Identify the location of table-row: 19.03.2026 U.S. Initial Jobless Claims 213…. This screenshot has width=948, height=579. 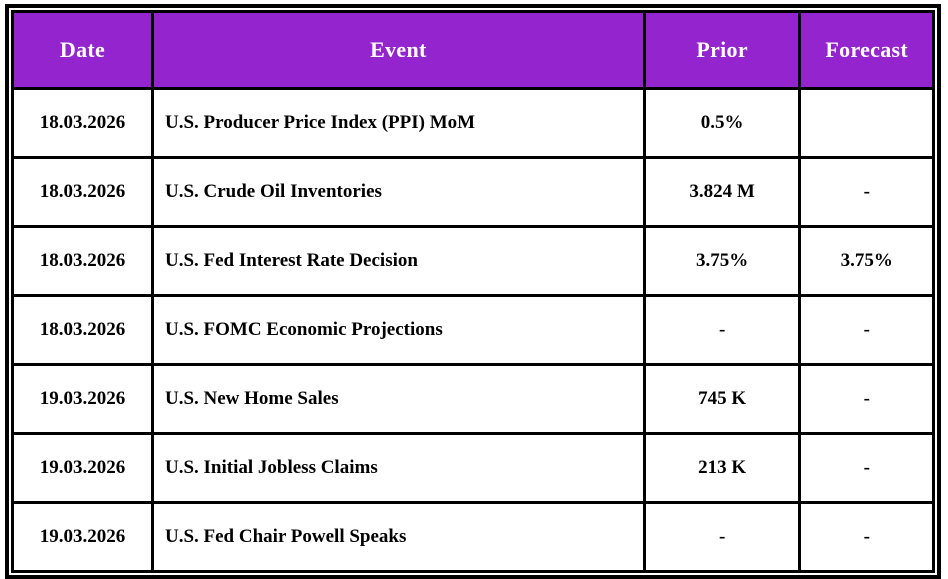
(473, 468).